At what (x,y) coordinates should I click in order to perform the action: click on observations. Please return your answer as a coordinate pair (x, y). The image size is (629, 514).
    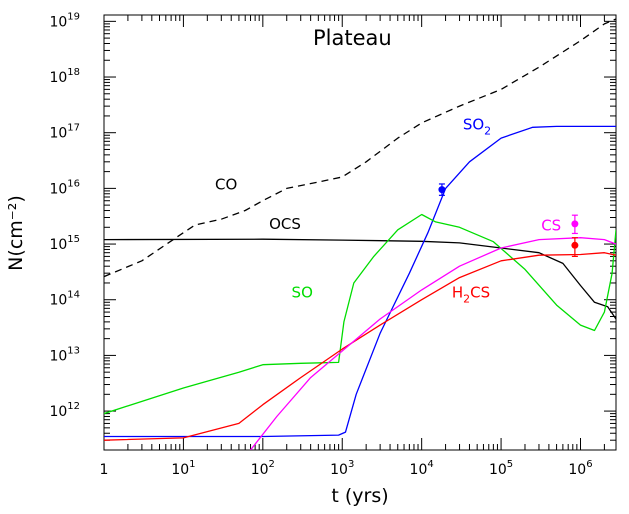
    Looking at the image, I should click on (508, 220).